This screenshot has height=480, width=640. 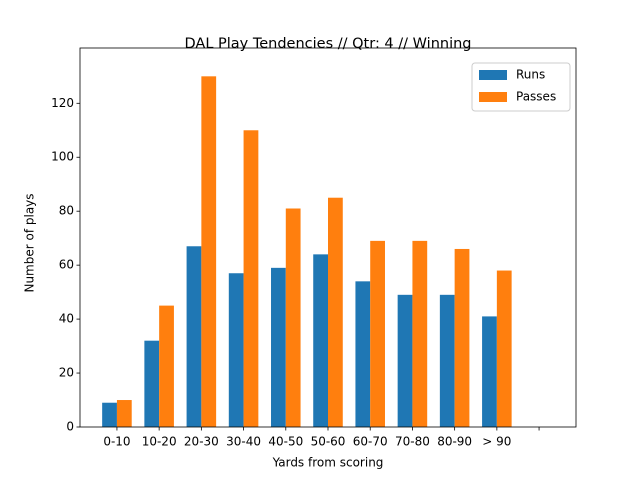 What do you see at coordinates (66, 211) in the screenshot?
I see `y-tick-label: 80` at bounding box center [66, 211].